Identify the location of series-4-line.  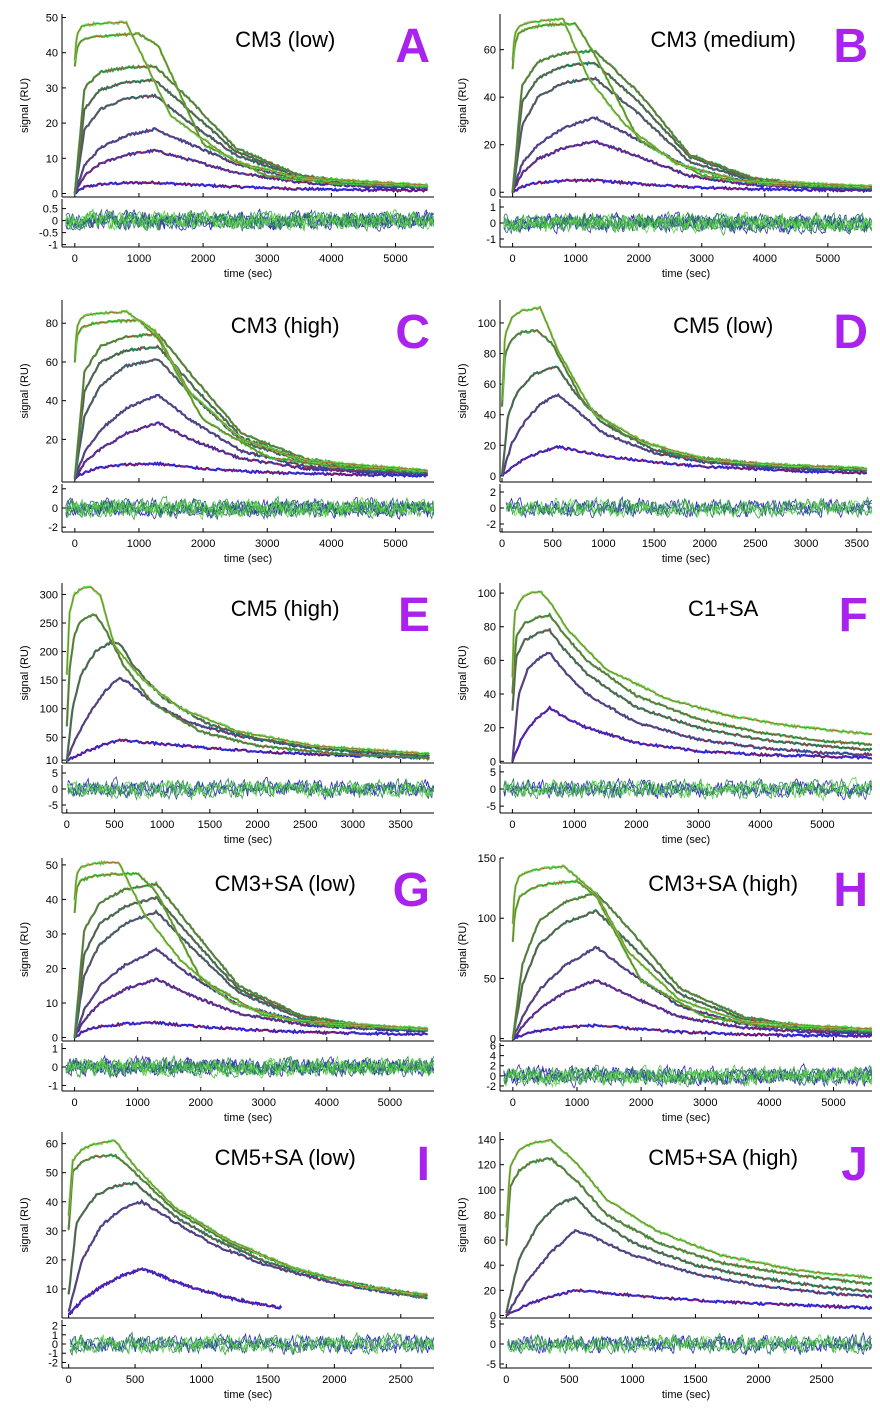
(688, 1222).